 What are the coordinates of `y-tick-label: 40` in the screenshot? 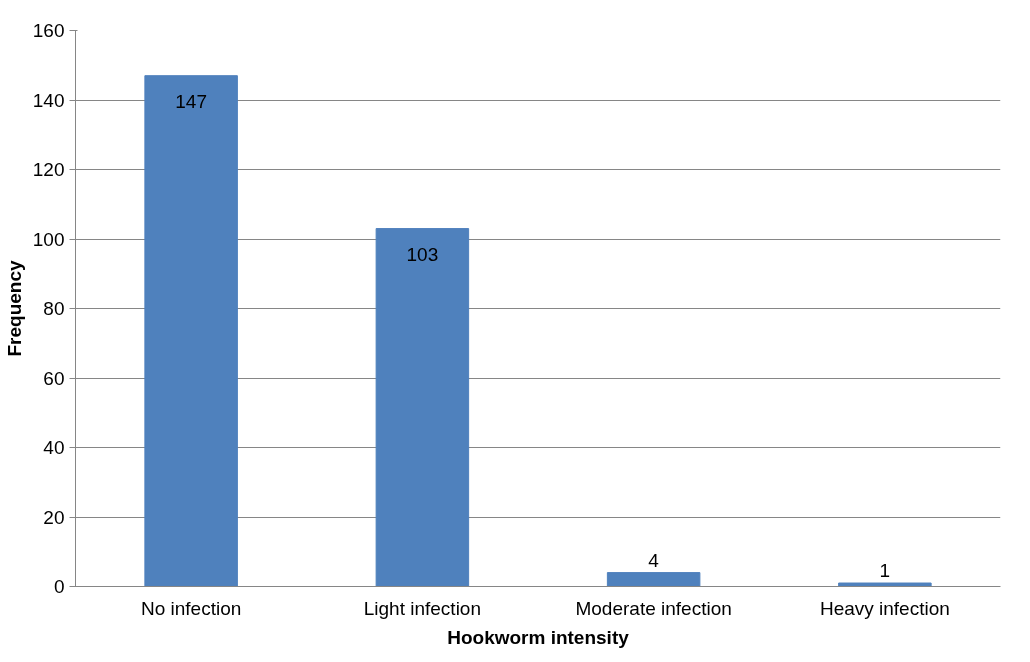 It's located at (54, 447).